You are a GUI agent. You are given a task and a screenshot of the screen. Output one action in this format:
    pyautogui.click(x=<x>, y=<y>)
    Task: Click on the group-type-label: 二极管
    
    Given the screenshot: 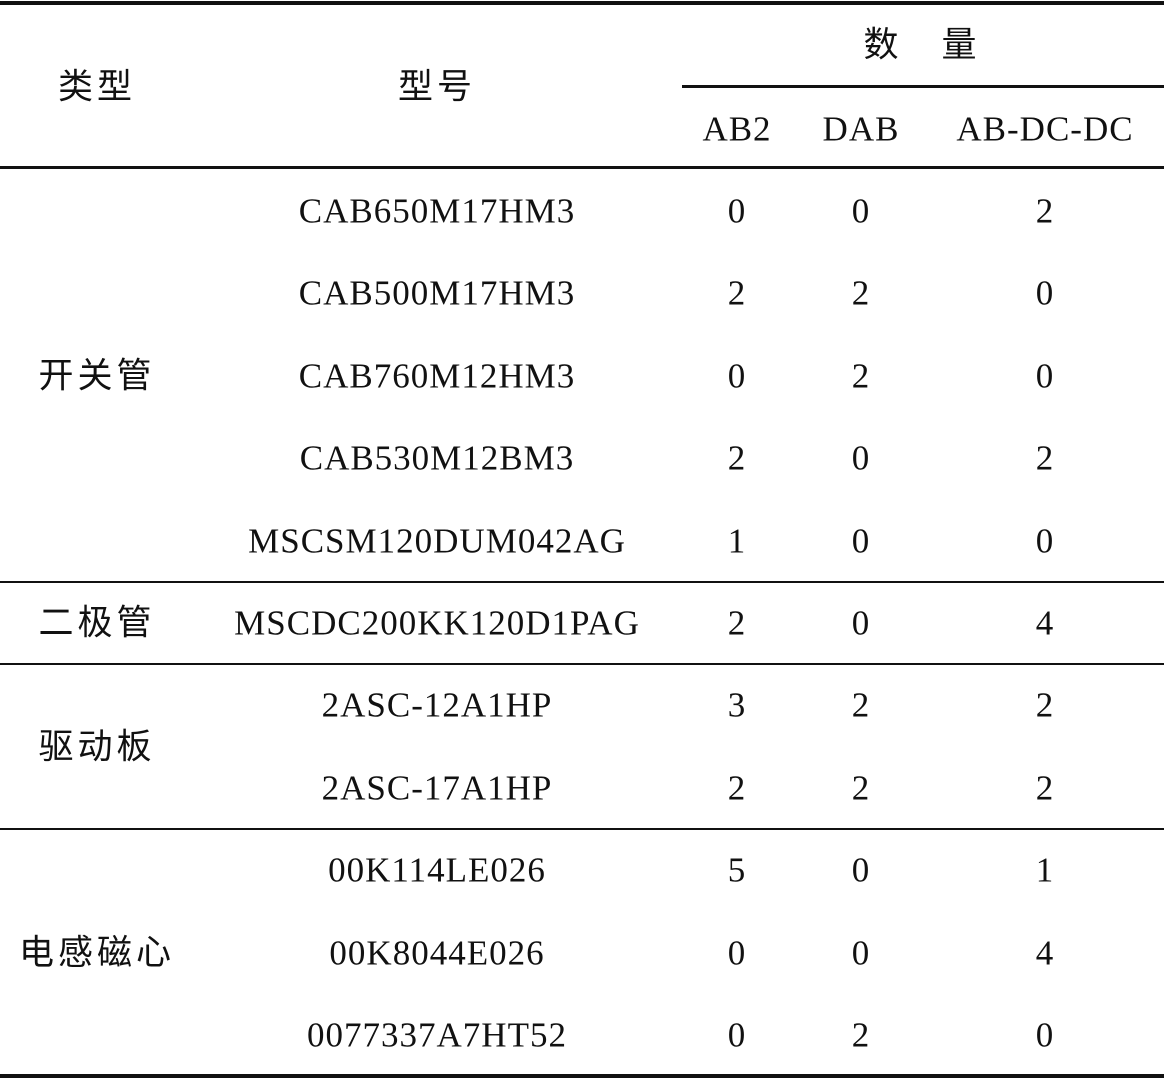 What is the action you would take?
    pyautogui.click(x=97, y=623)
    